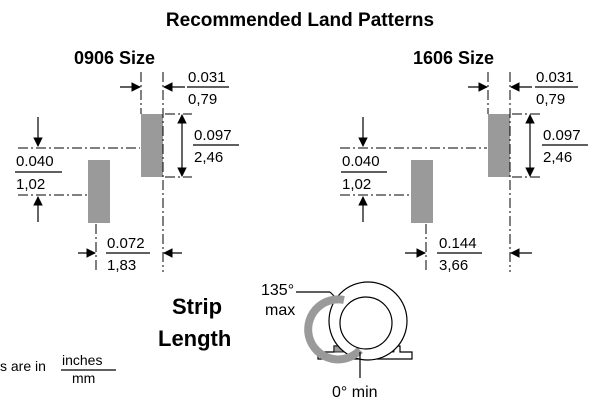 This screenshot has width=600, height=401. I want to click on strip-max-label: max, so click(280, 310).